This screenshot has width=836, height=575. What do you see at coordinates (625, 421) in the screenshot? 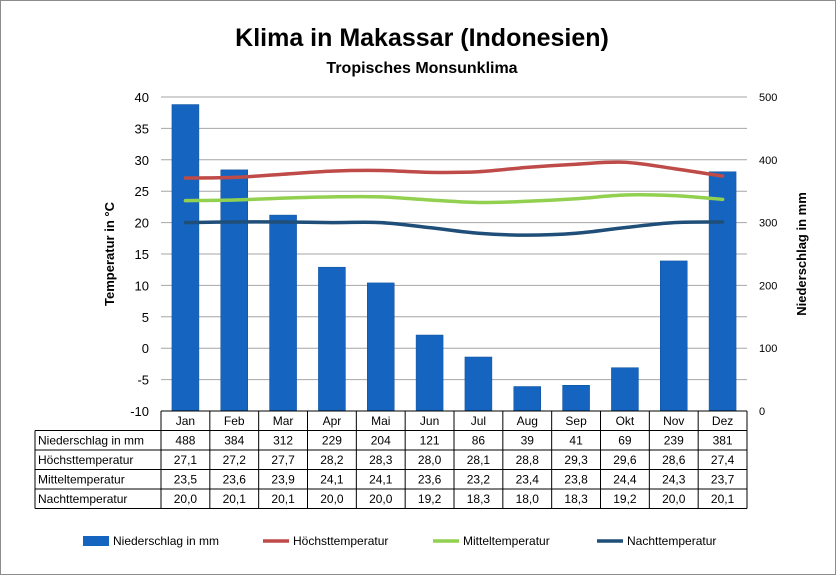
I see `x-tick-label: Okt` at bounding box center [625, 421].